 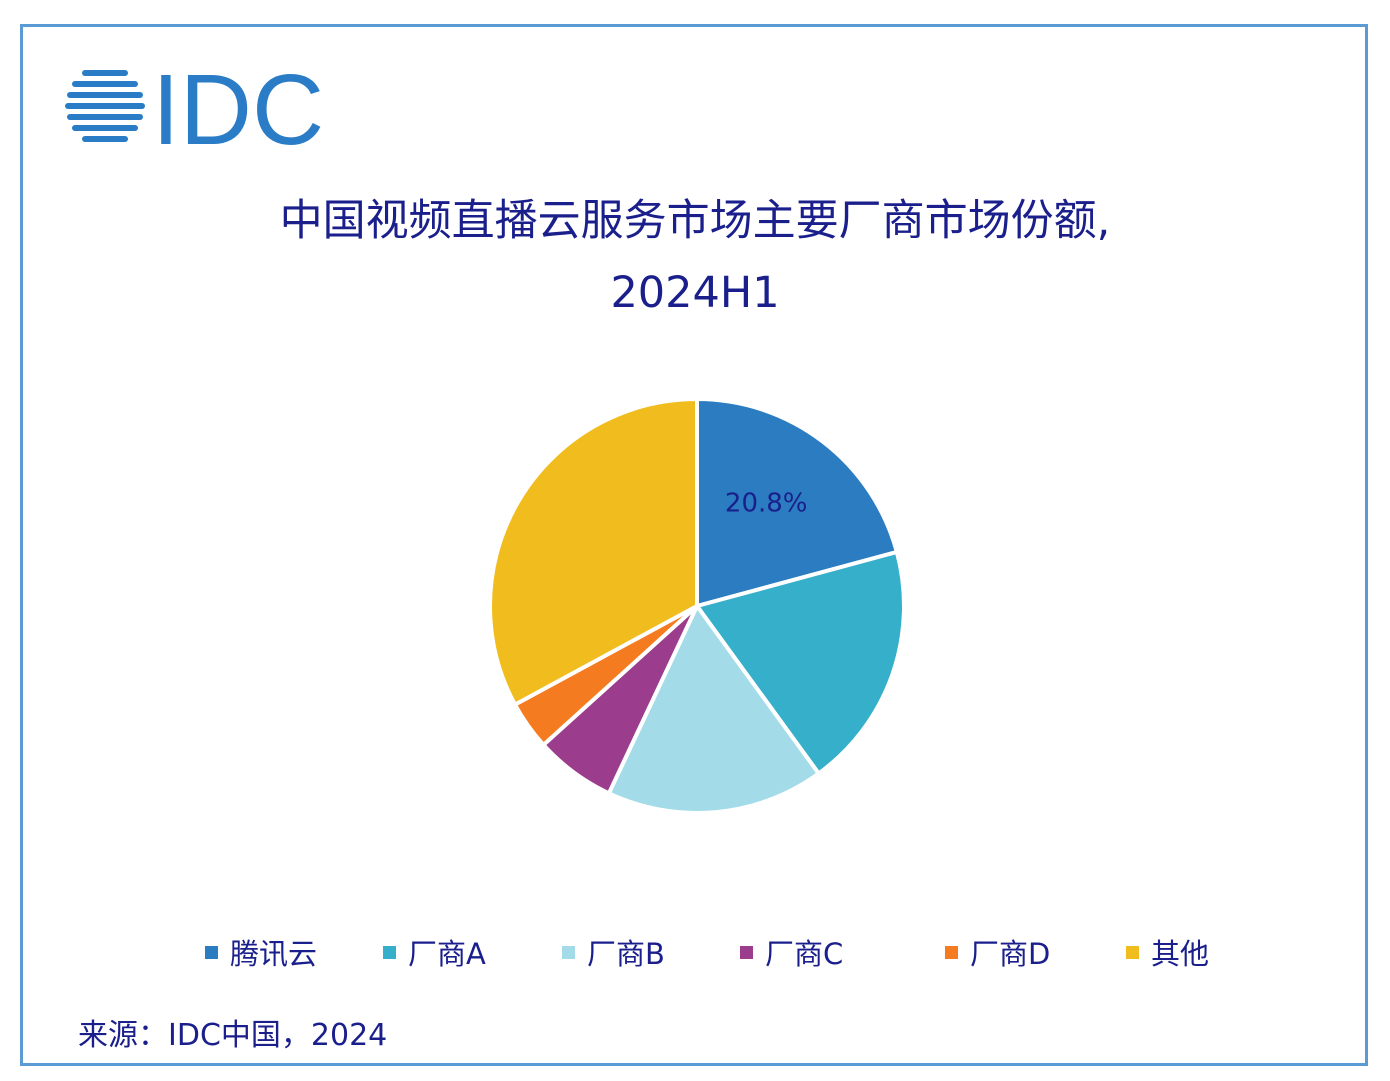 I want to click on idc-logo: IDC, so click(x=194, y=108).